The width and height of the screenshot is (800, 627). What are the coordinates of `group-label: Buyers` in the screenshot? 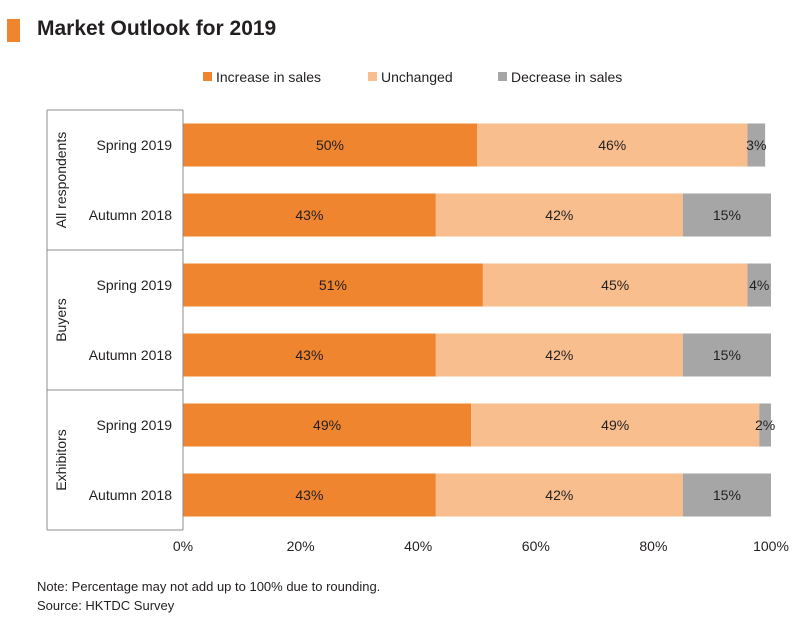 It's located at (61, 320).